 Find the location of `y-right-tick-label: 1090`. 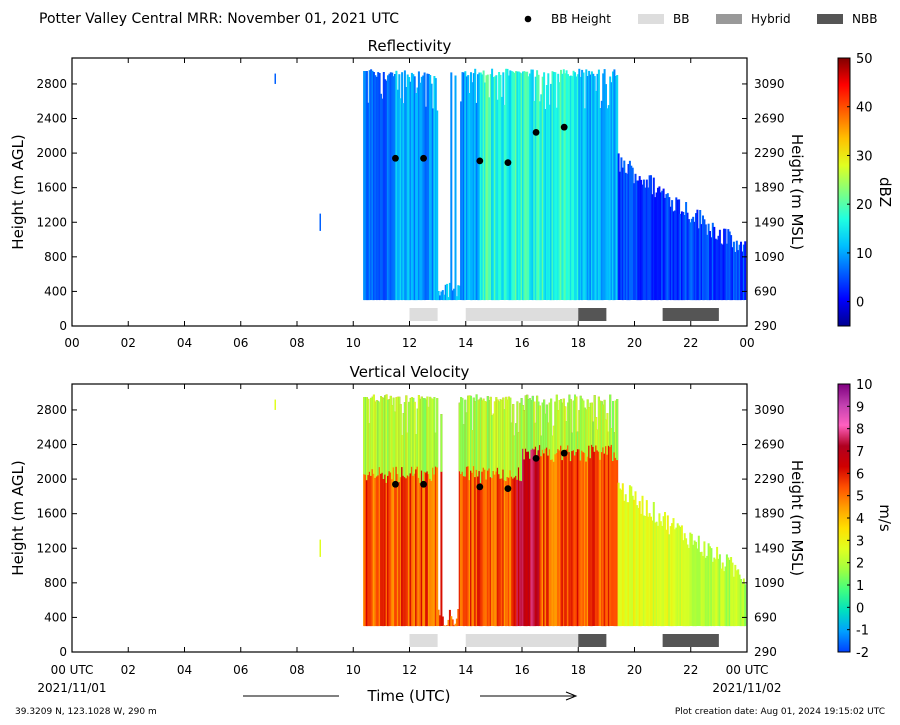

y-right-tick-label: 1090 is located at coordinates (769, 257).